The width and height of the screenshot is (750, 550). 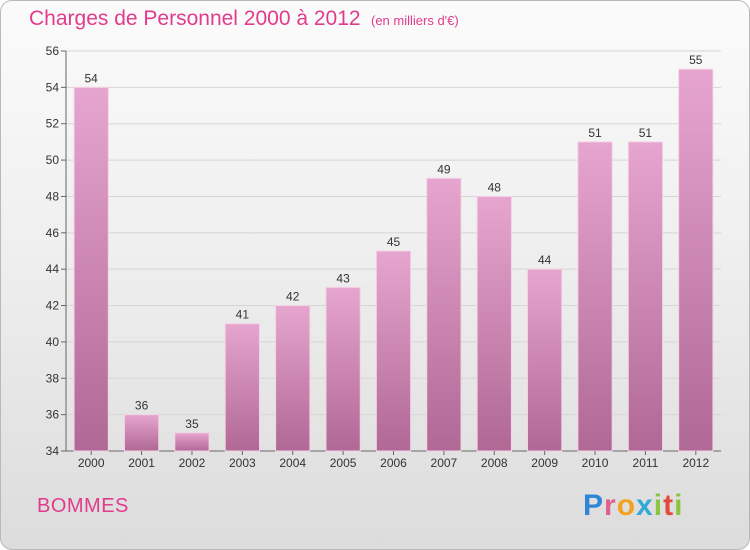 What do you see at coordinates (633, 505) in the screenshot?
I see `proxiti-logo: Proxiti` at bounding box center [633, 505].